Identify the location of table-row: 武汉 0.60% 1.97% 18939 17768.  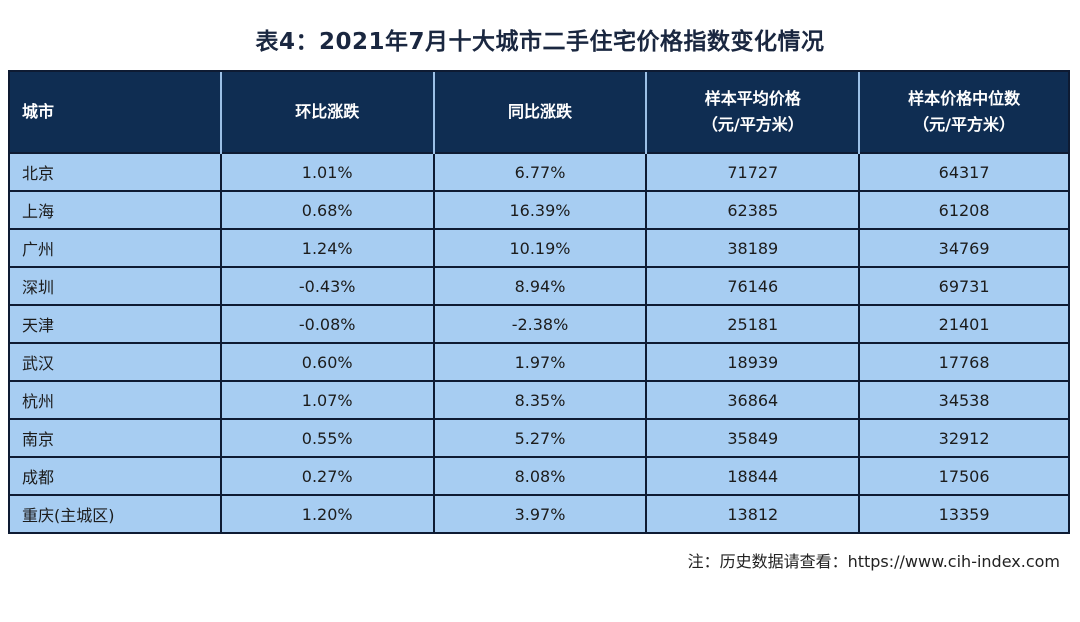
(539, 361).